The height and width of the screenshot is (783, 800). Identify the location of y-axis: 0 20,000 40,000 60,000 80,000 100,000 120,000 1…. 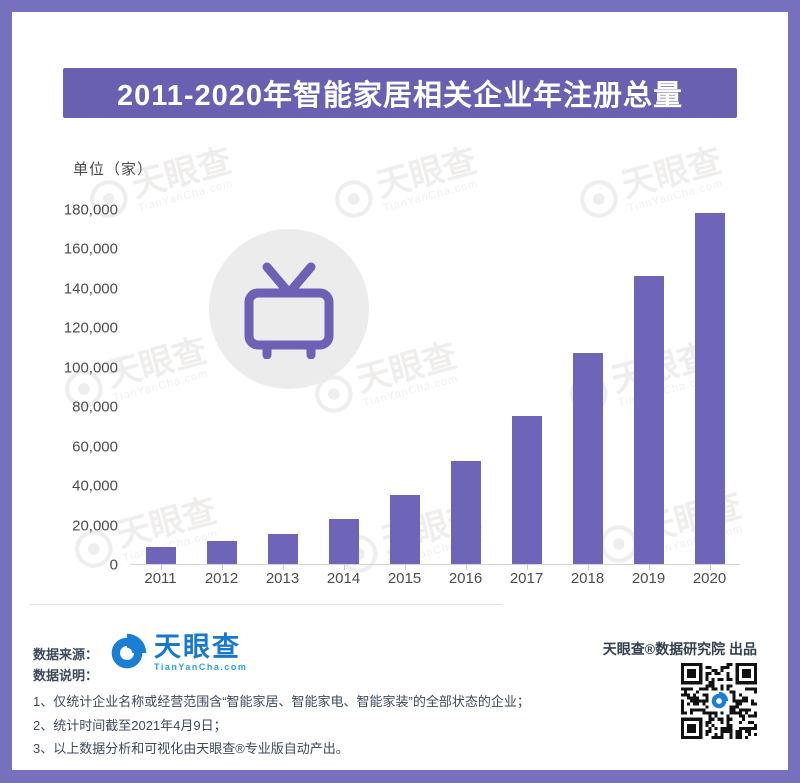
(83, 388).